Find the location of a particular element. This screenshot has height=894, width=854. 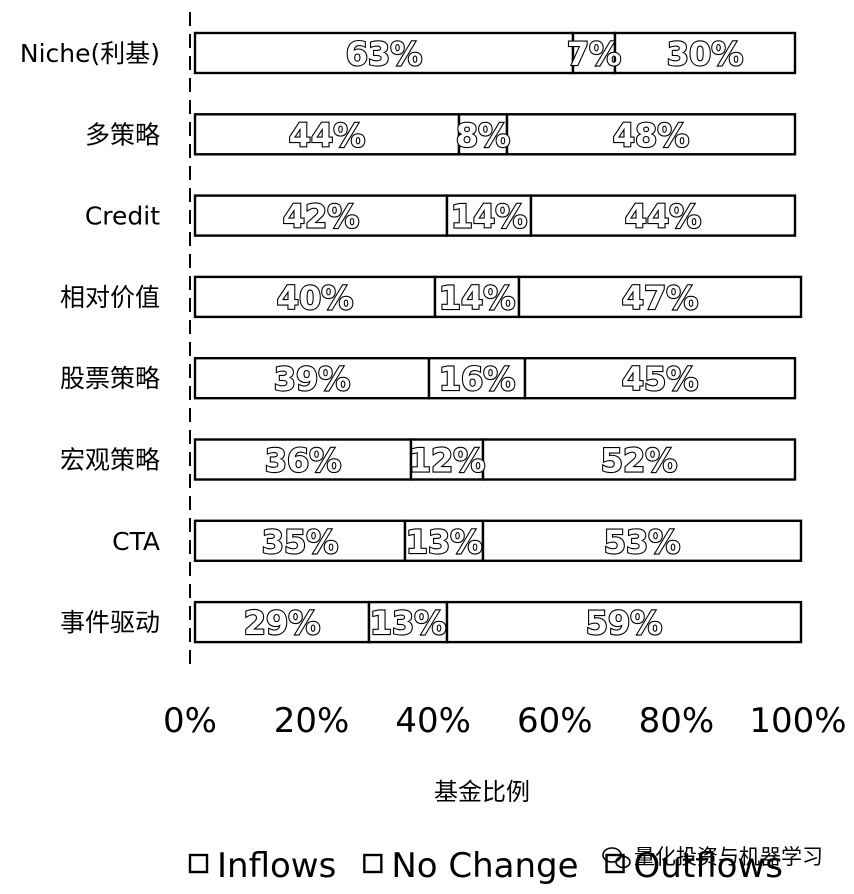

wechat-icon is located at coordinates (616, 858).